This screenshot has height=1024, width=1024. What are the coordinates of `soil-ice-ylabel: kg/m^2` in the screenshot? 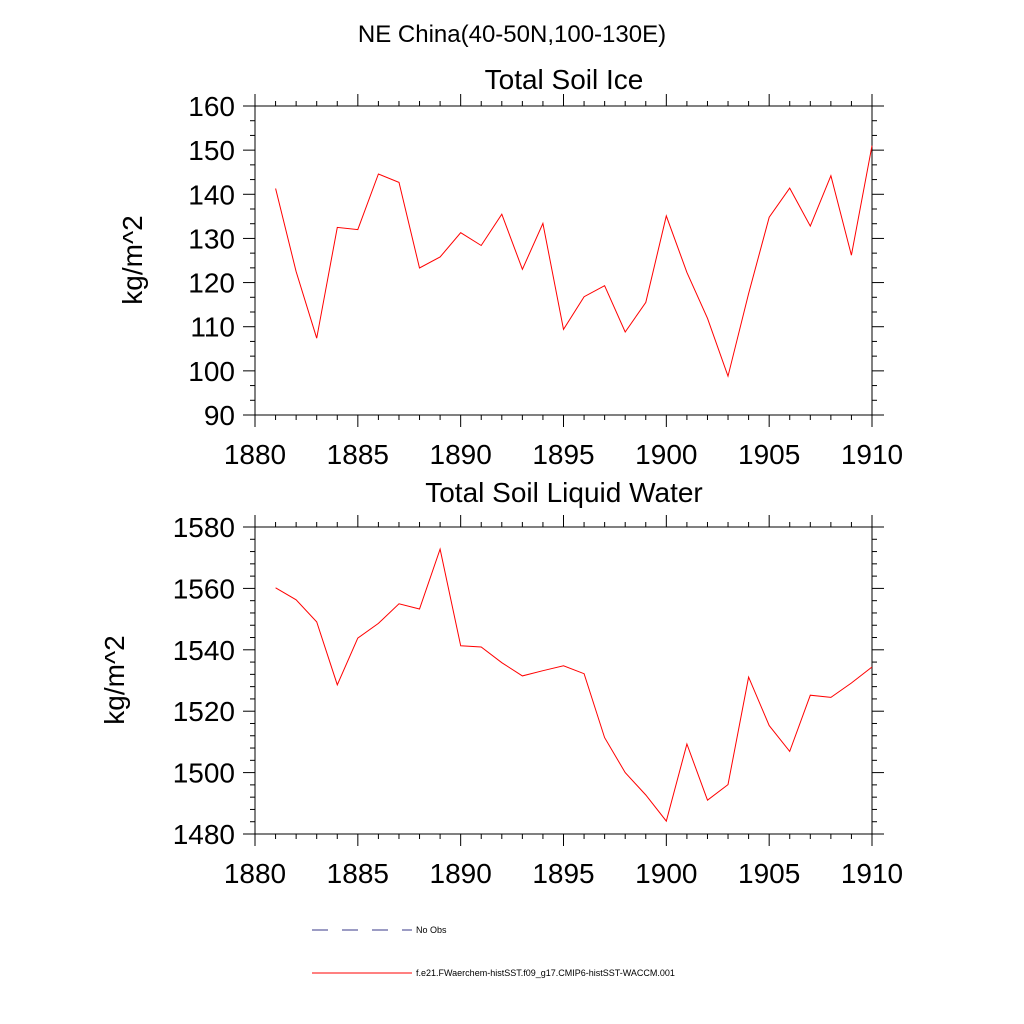 It's located at (132, 259).